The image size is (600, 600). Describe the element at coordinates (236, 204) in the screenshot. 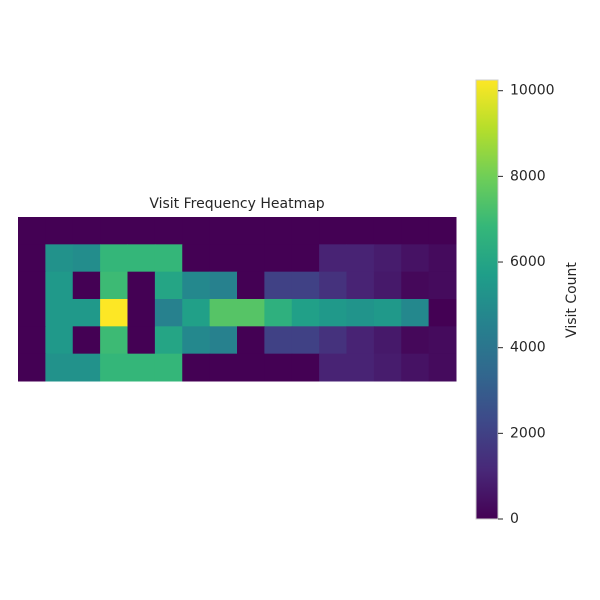

I see `chart-title: Visit Frequency Heatmap` at that location.